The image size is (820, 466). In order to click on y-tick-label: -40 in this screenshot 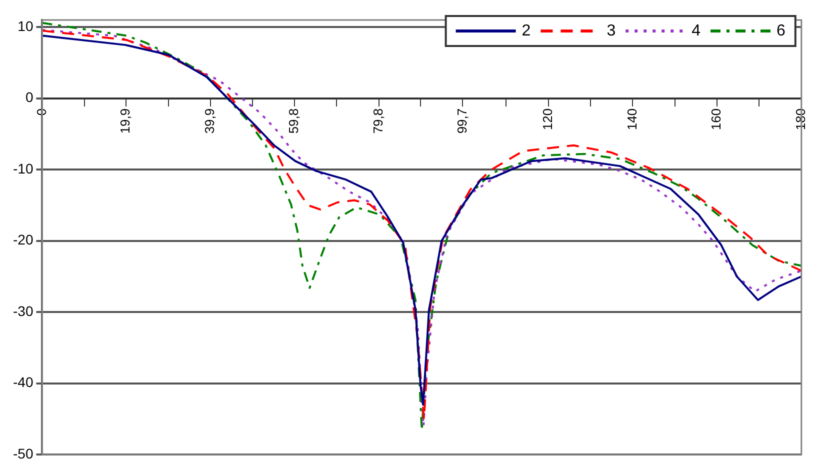, I will do `click(23, 382)`.